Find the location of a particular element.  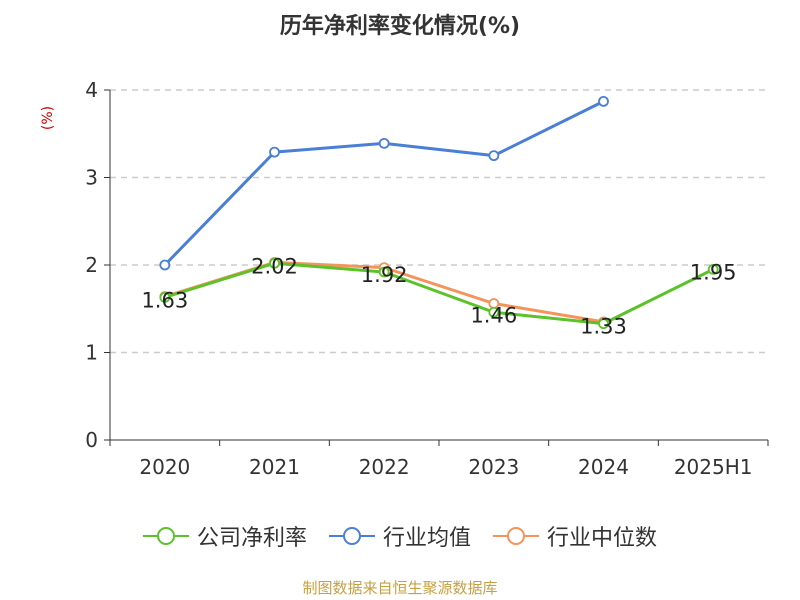

legend-item-industry-median: 行业中位数 is located at coordinates (575, 536).